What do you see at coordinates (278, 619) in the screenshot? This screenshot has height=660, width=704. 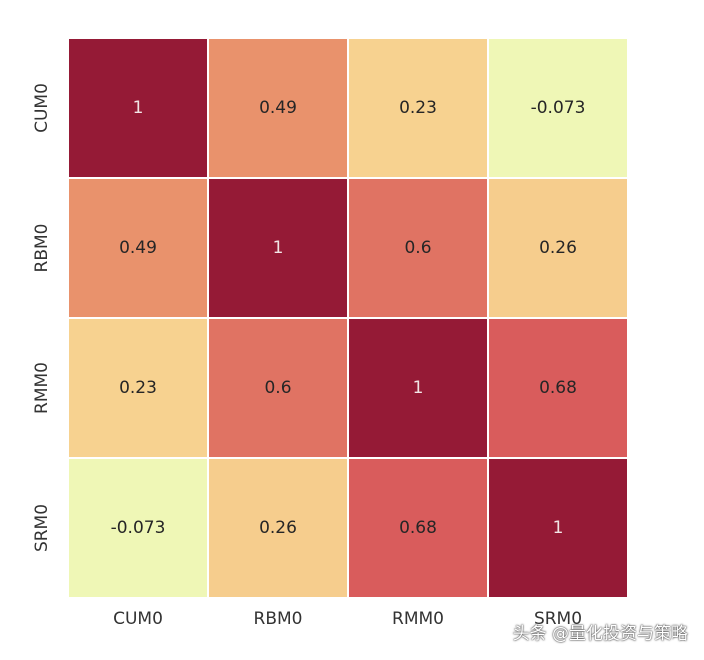 I see `x-tick-label-1: RBM0` at bounding box center [278, 619].